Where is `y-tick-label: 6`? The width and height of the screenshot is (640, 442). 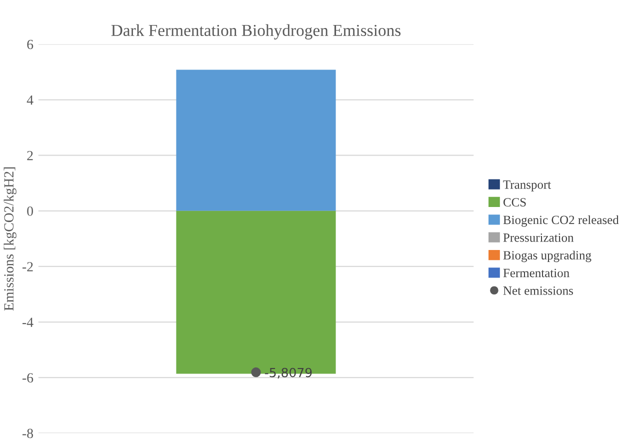
y-tick-label: 6 is located at coordinates (30, 45).